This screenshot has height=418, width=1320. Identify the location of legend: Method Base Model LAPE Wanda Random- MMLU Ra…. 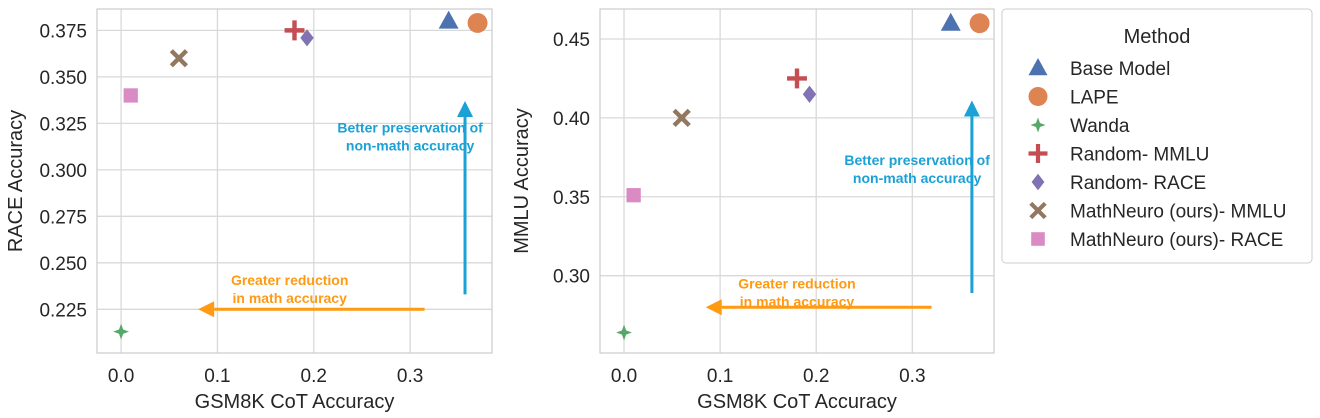
(1157, 136).